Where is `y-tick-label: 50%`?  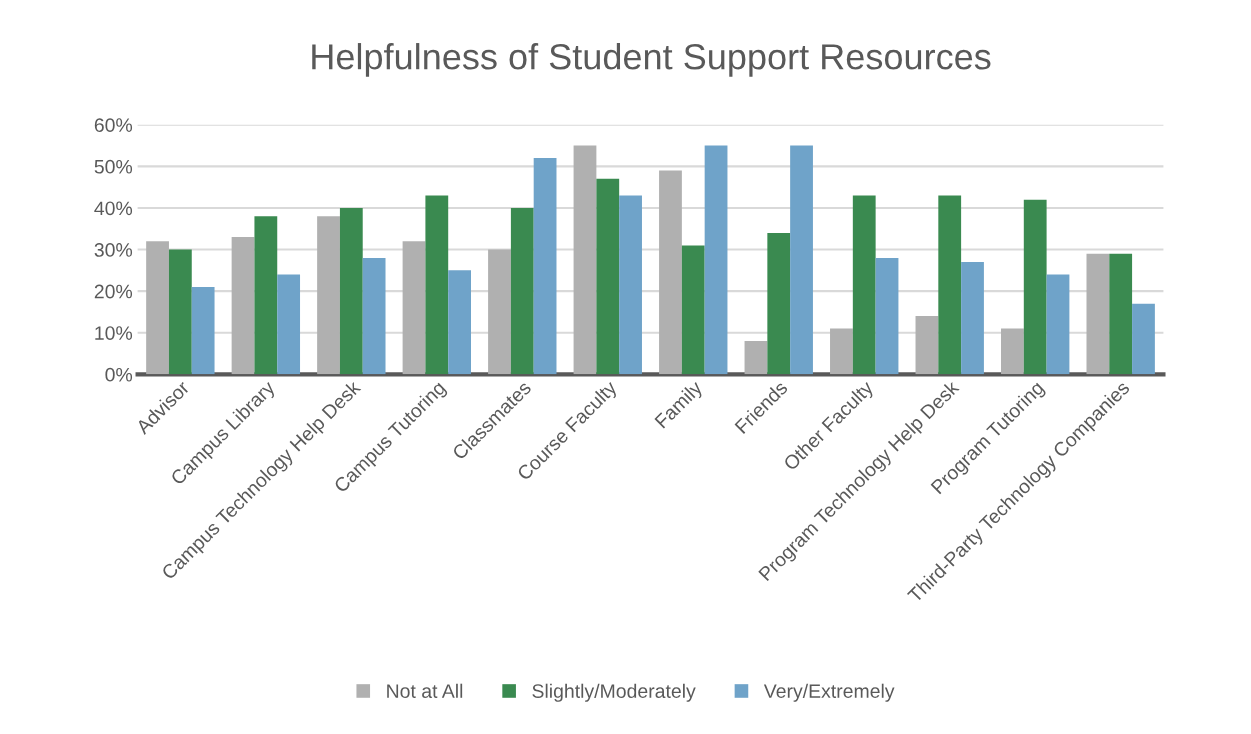 y-tick-label: 50% is located at coordinates (113, 166).